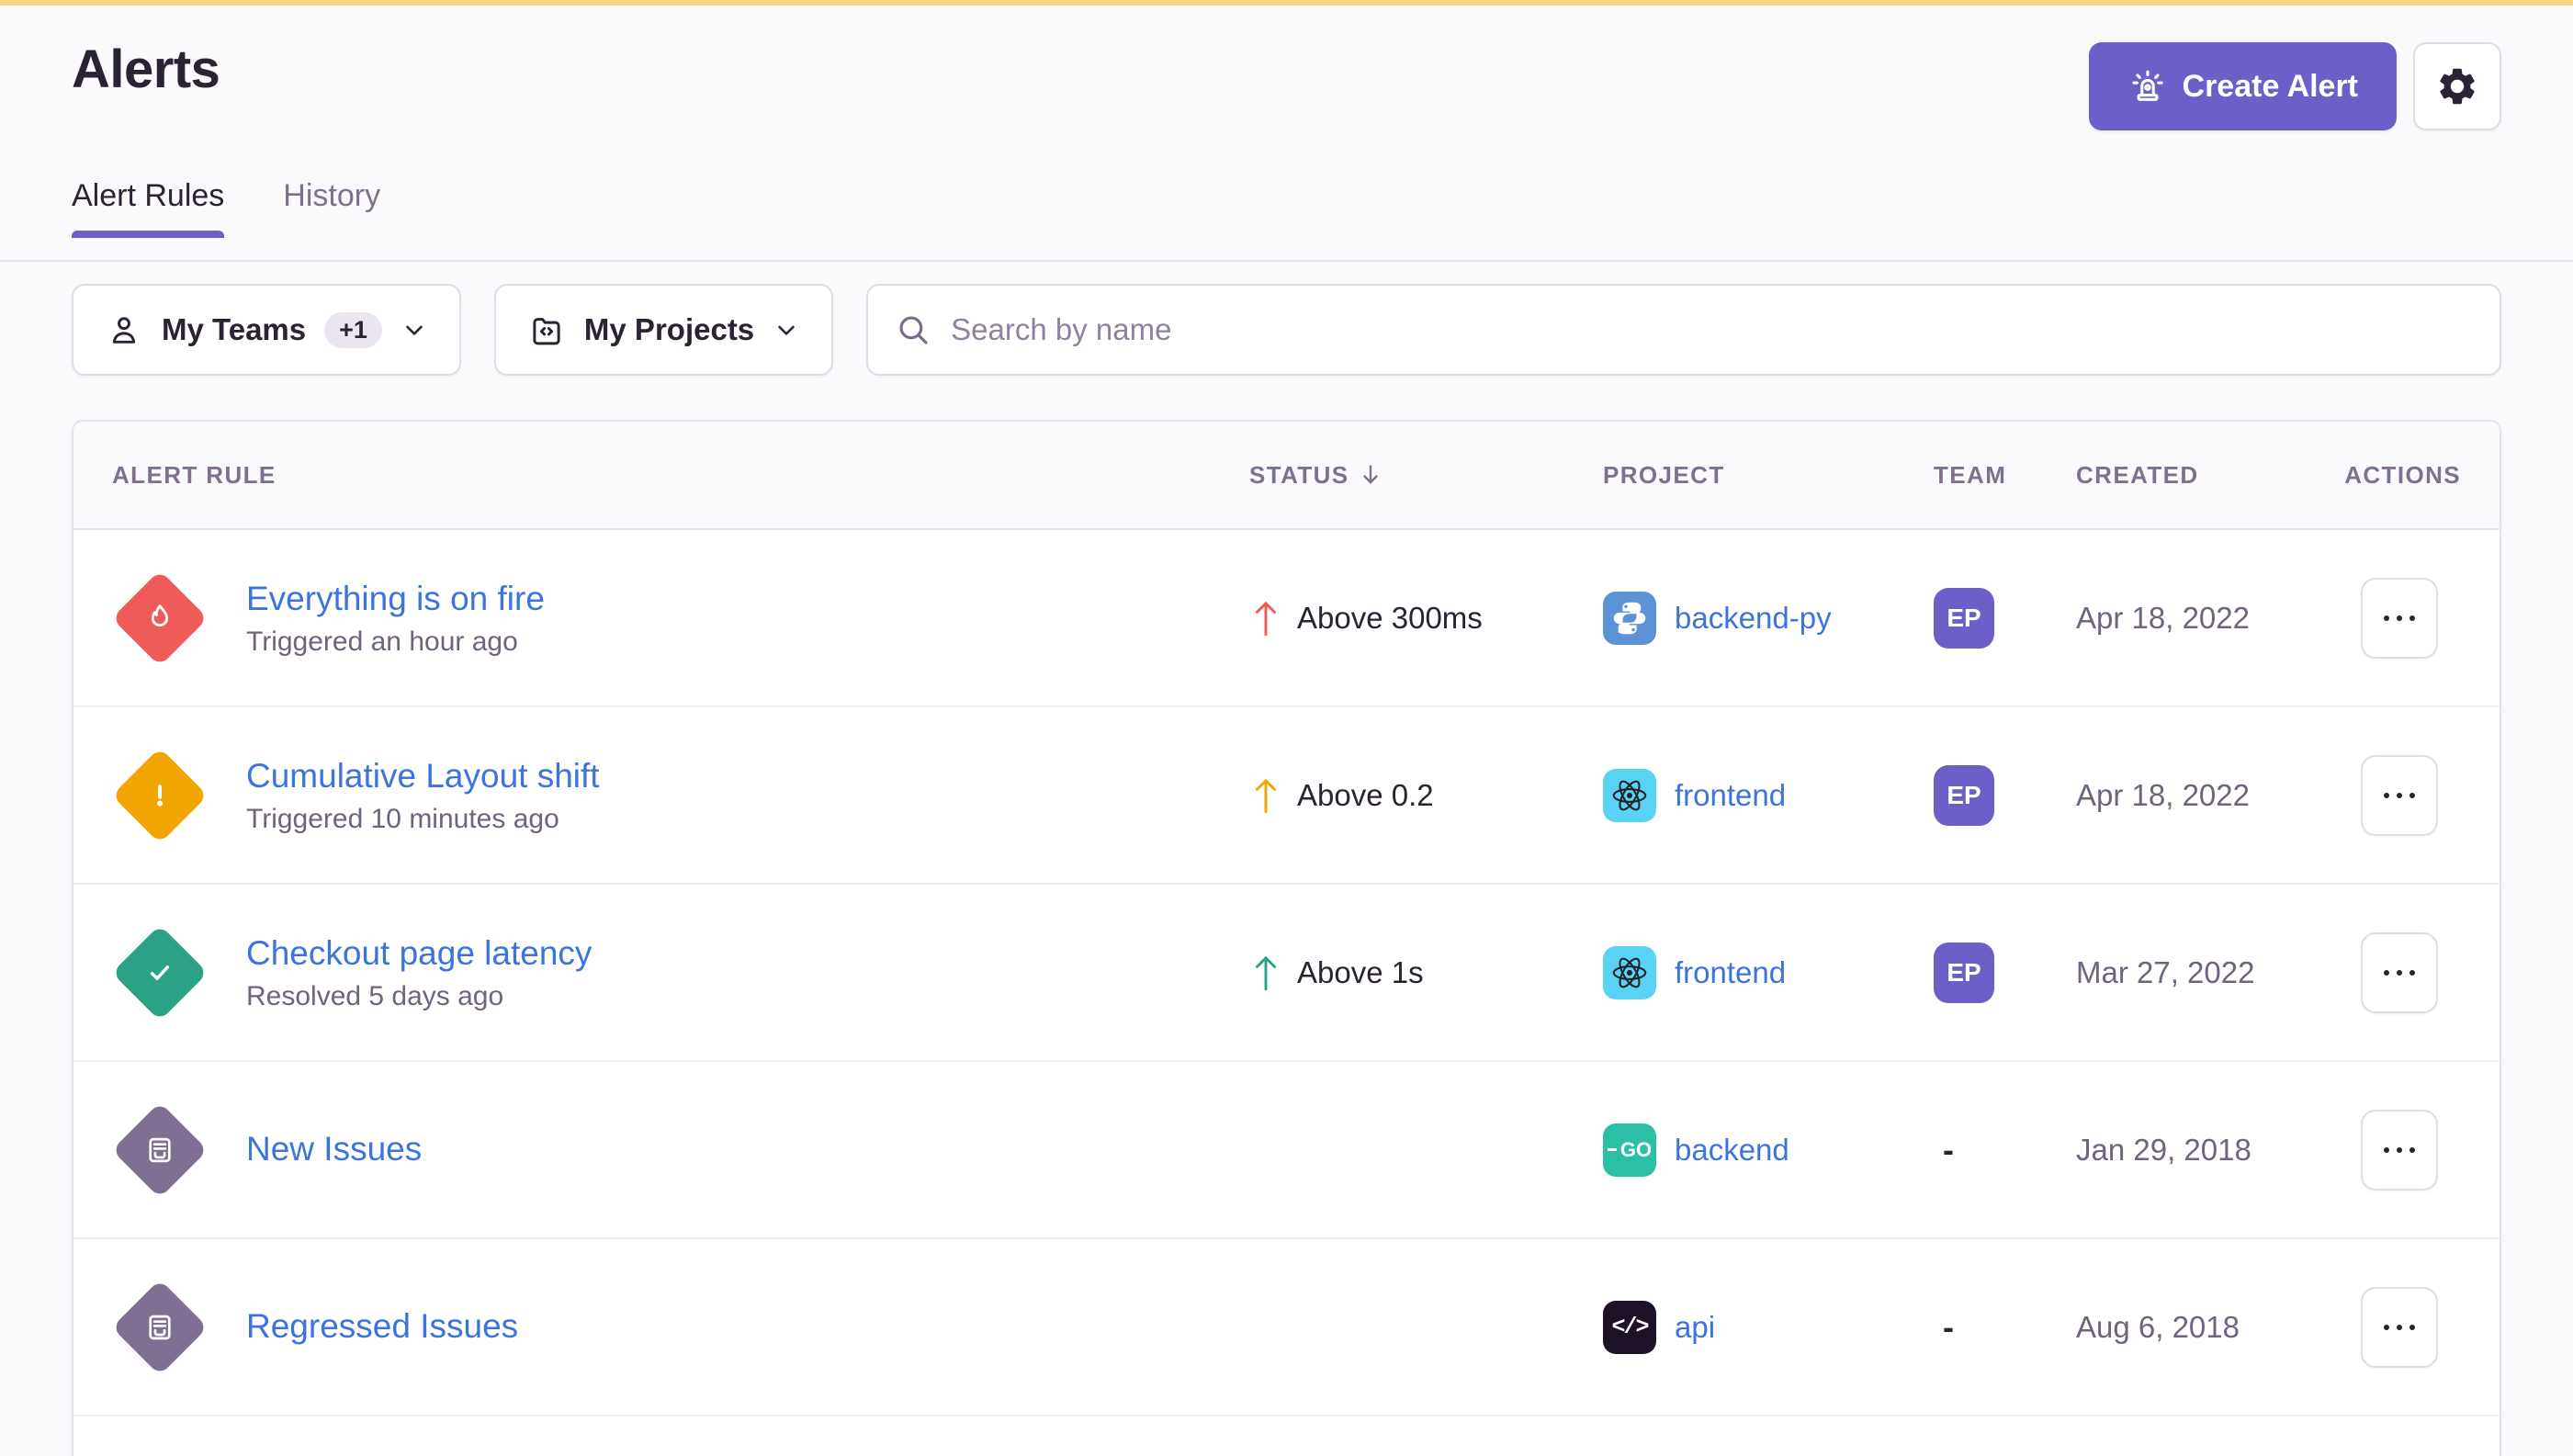  Describe the element at coordinates (1360, 971) in the screenshot. I see `status-text: Above 1s` at that location.